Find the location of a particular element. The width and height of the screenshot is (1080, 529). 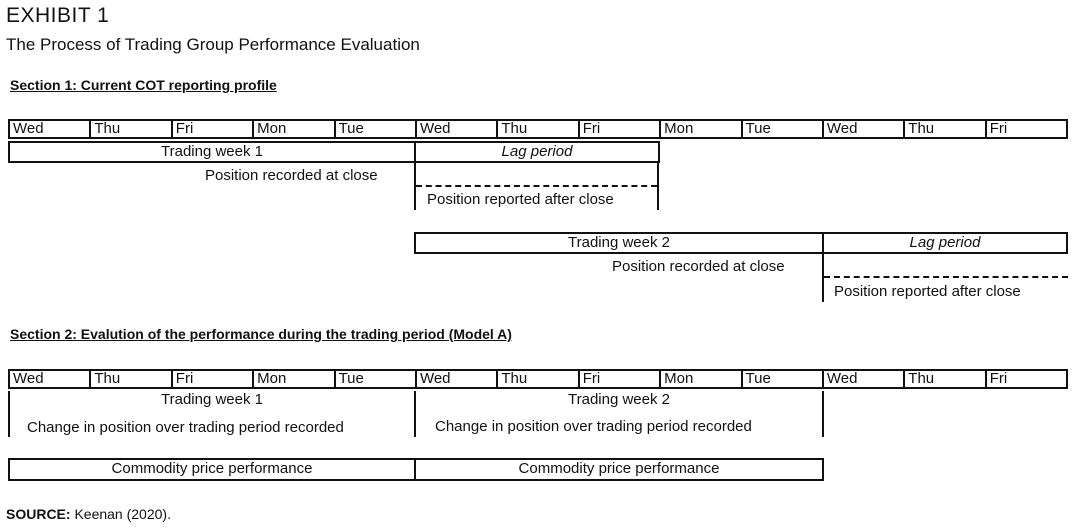

source-text: Keenan (2020). is located at coordinates (120, 514).